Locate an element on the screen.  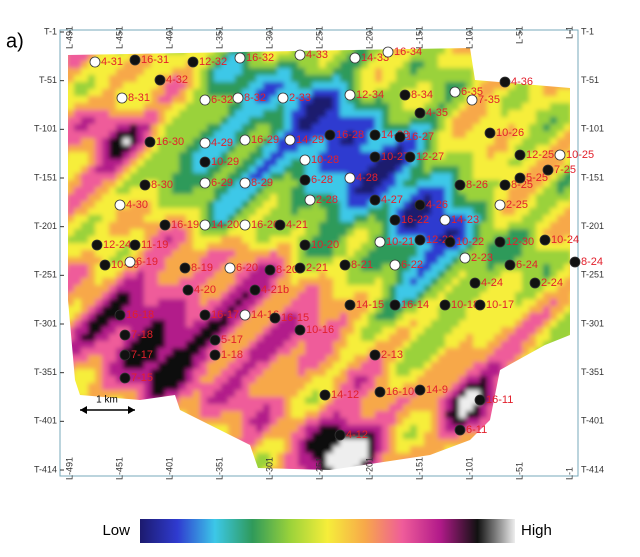
well-label: 6-22 is located at coordinates (412, 265).